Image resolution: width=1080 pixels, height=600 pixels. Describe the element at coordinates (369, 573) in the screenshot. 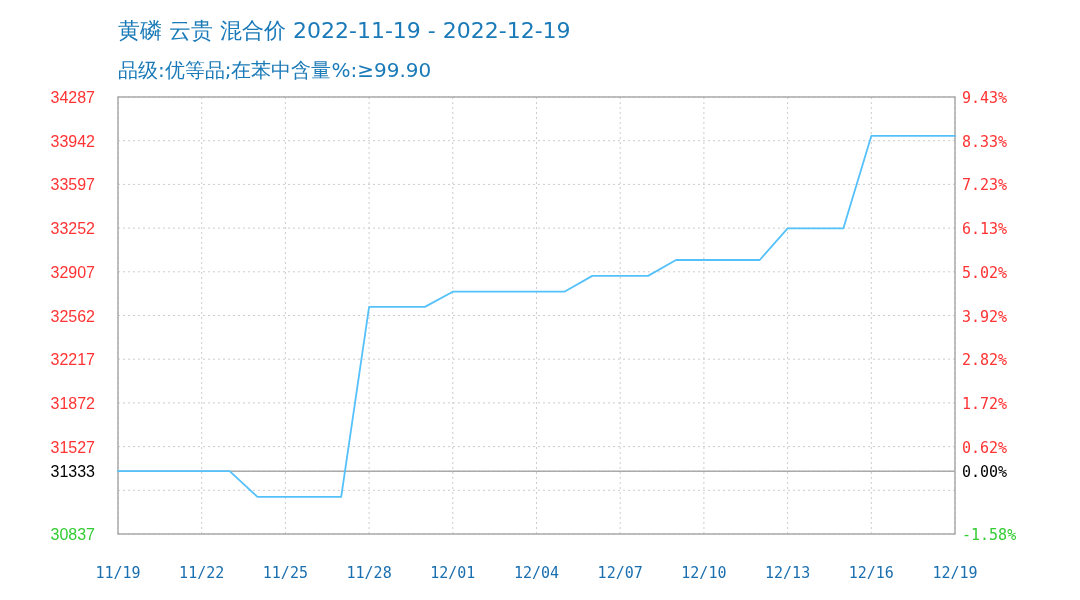

I see `x-tick-label: 11/28` at that location.